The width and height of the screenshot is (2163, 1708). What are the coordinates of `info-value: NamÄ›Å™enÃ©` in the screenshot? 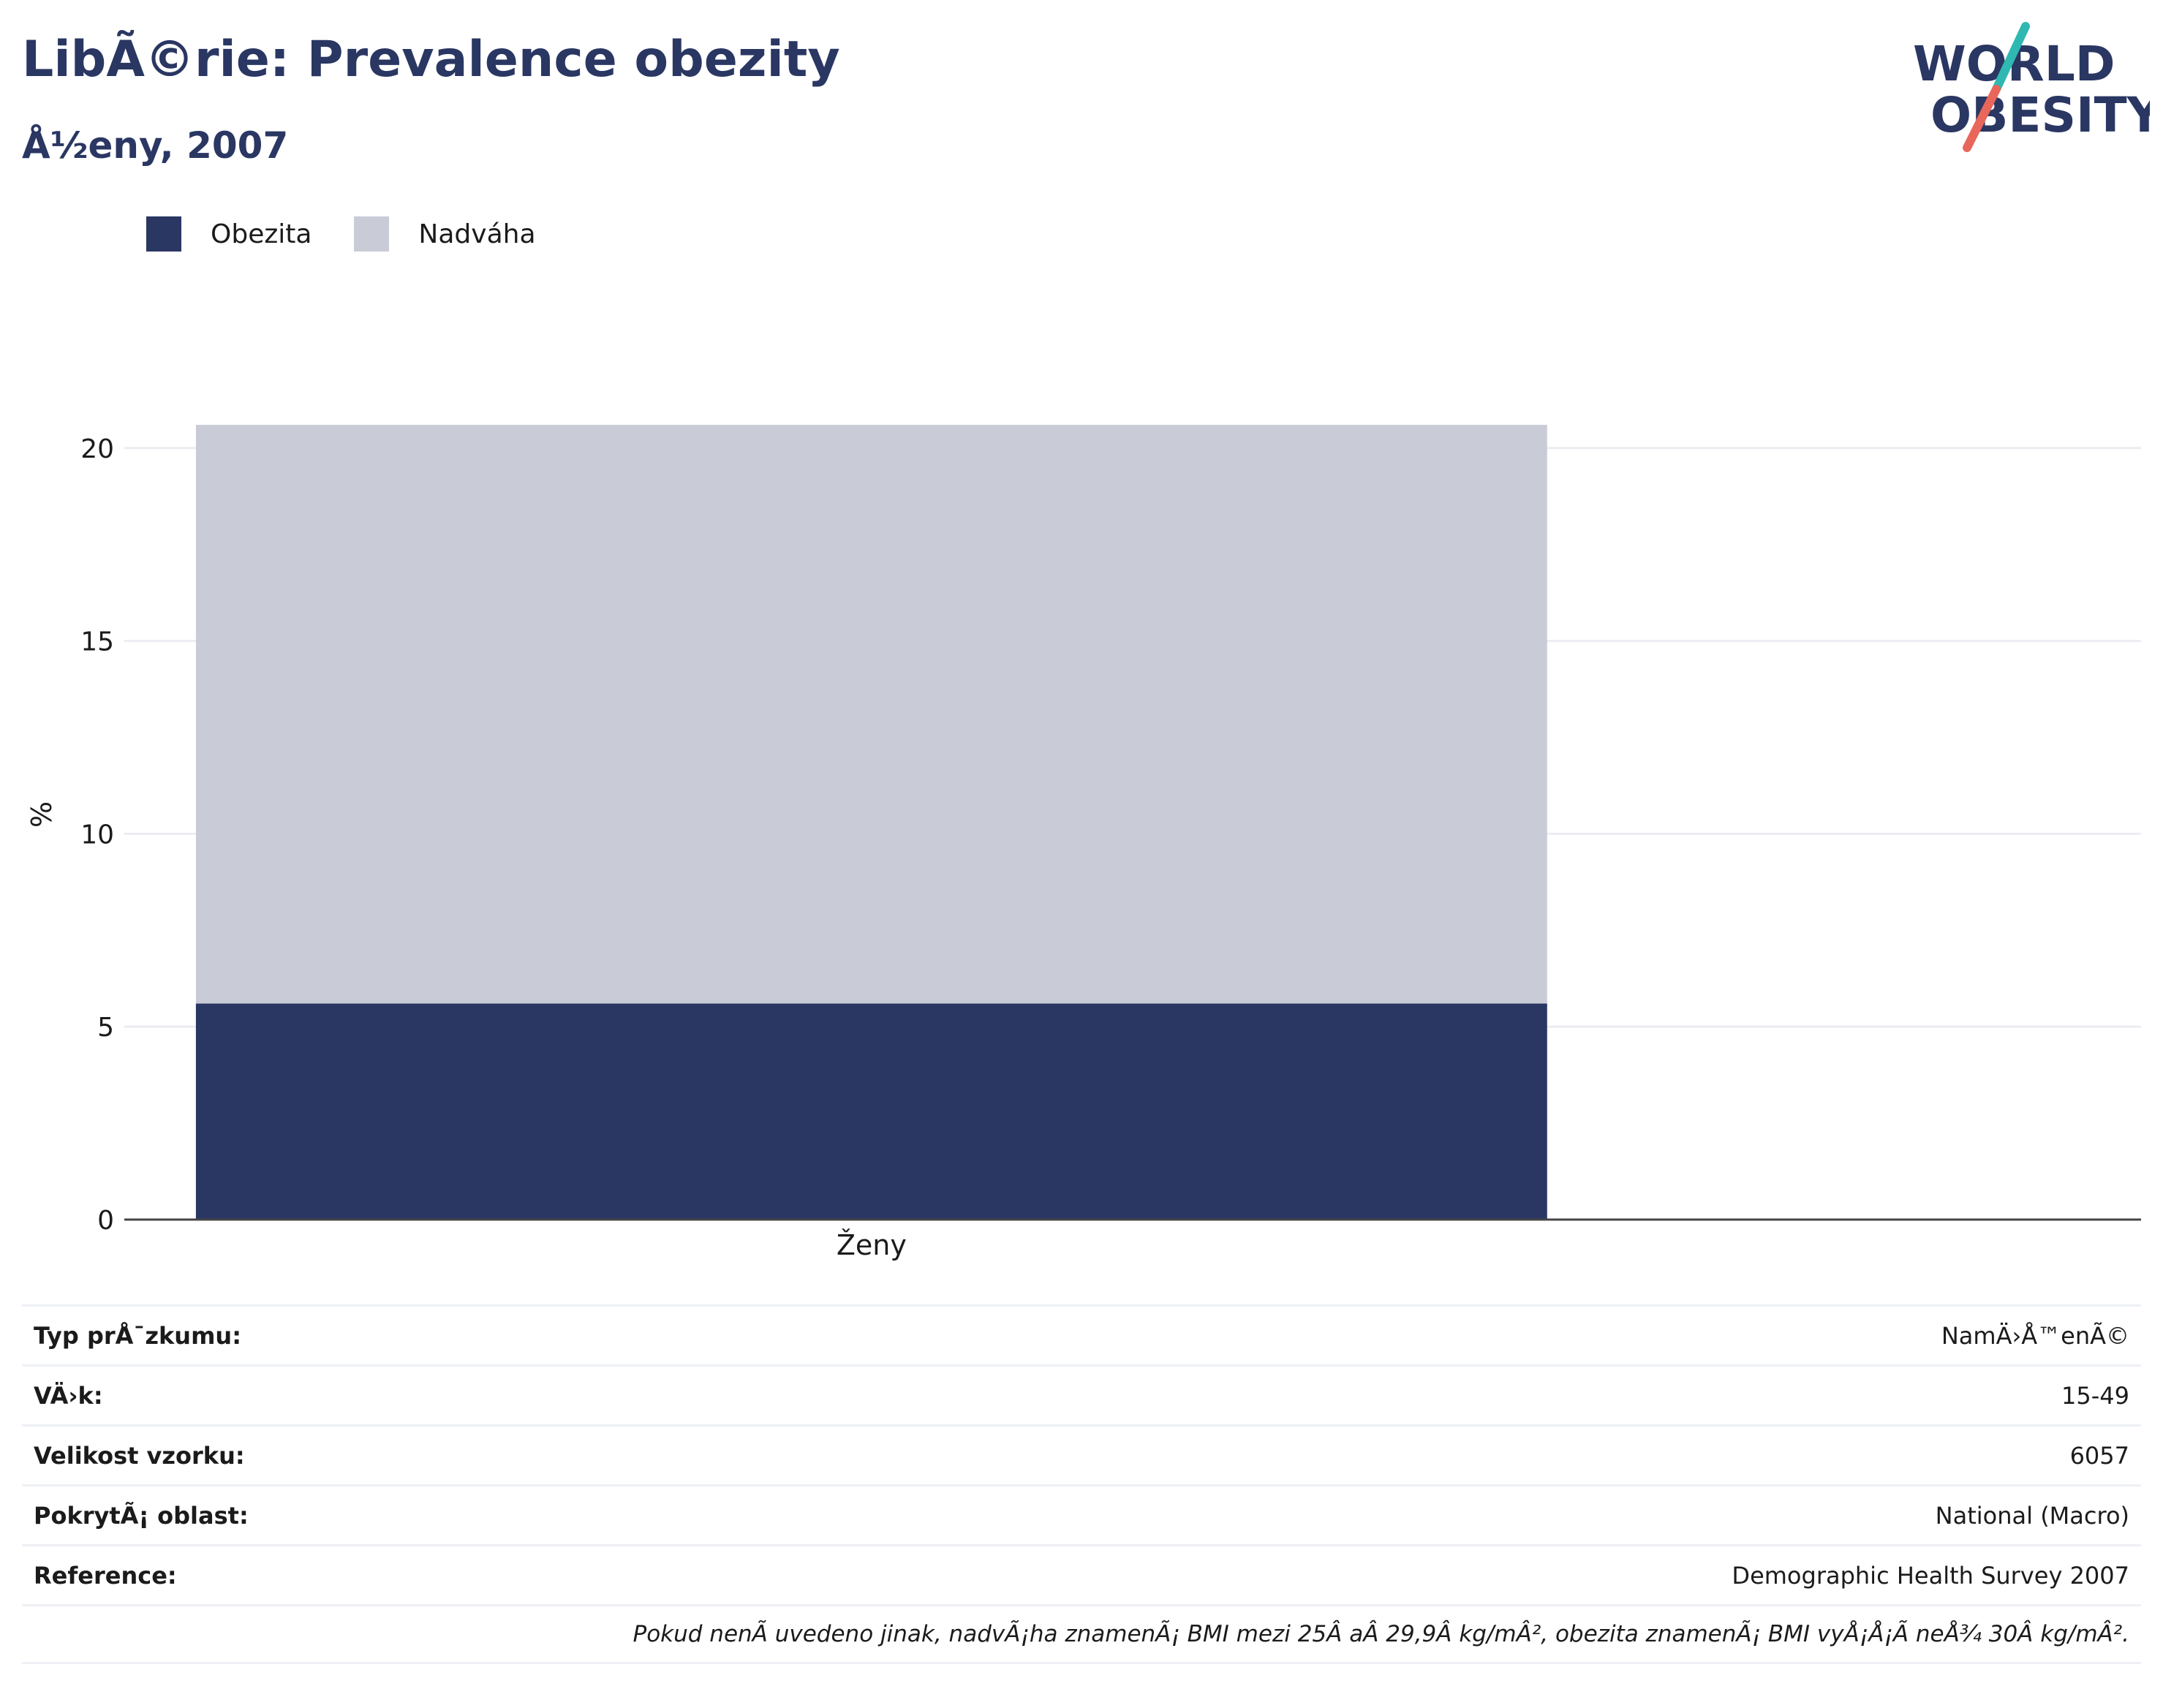 It's located at (2035, 1335).